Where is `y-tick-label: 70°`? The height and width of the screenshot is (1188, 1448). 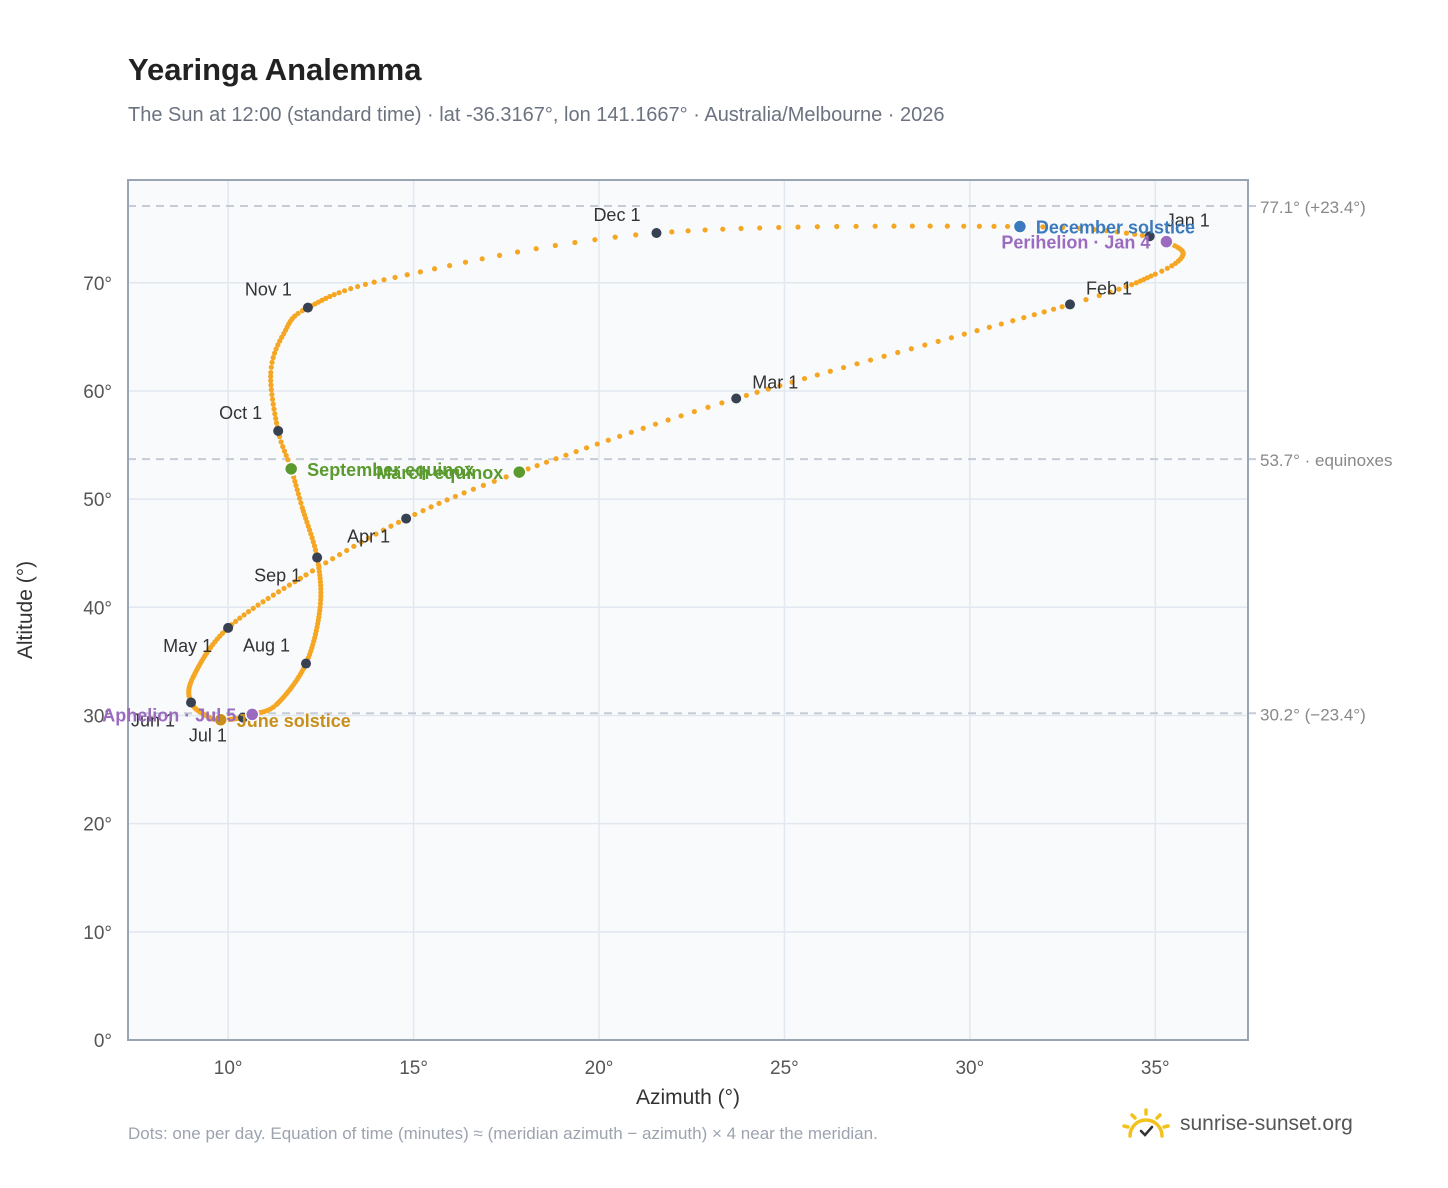
y-tick-label: 70° is located at coordinates (97, 284).